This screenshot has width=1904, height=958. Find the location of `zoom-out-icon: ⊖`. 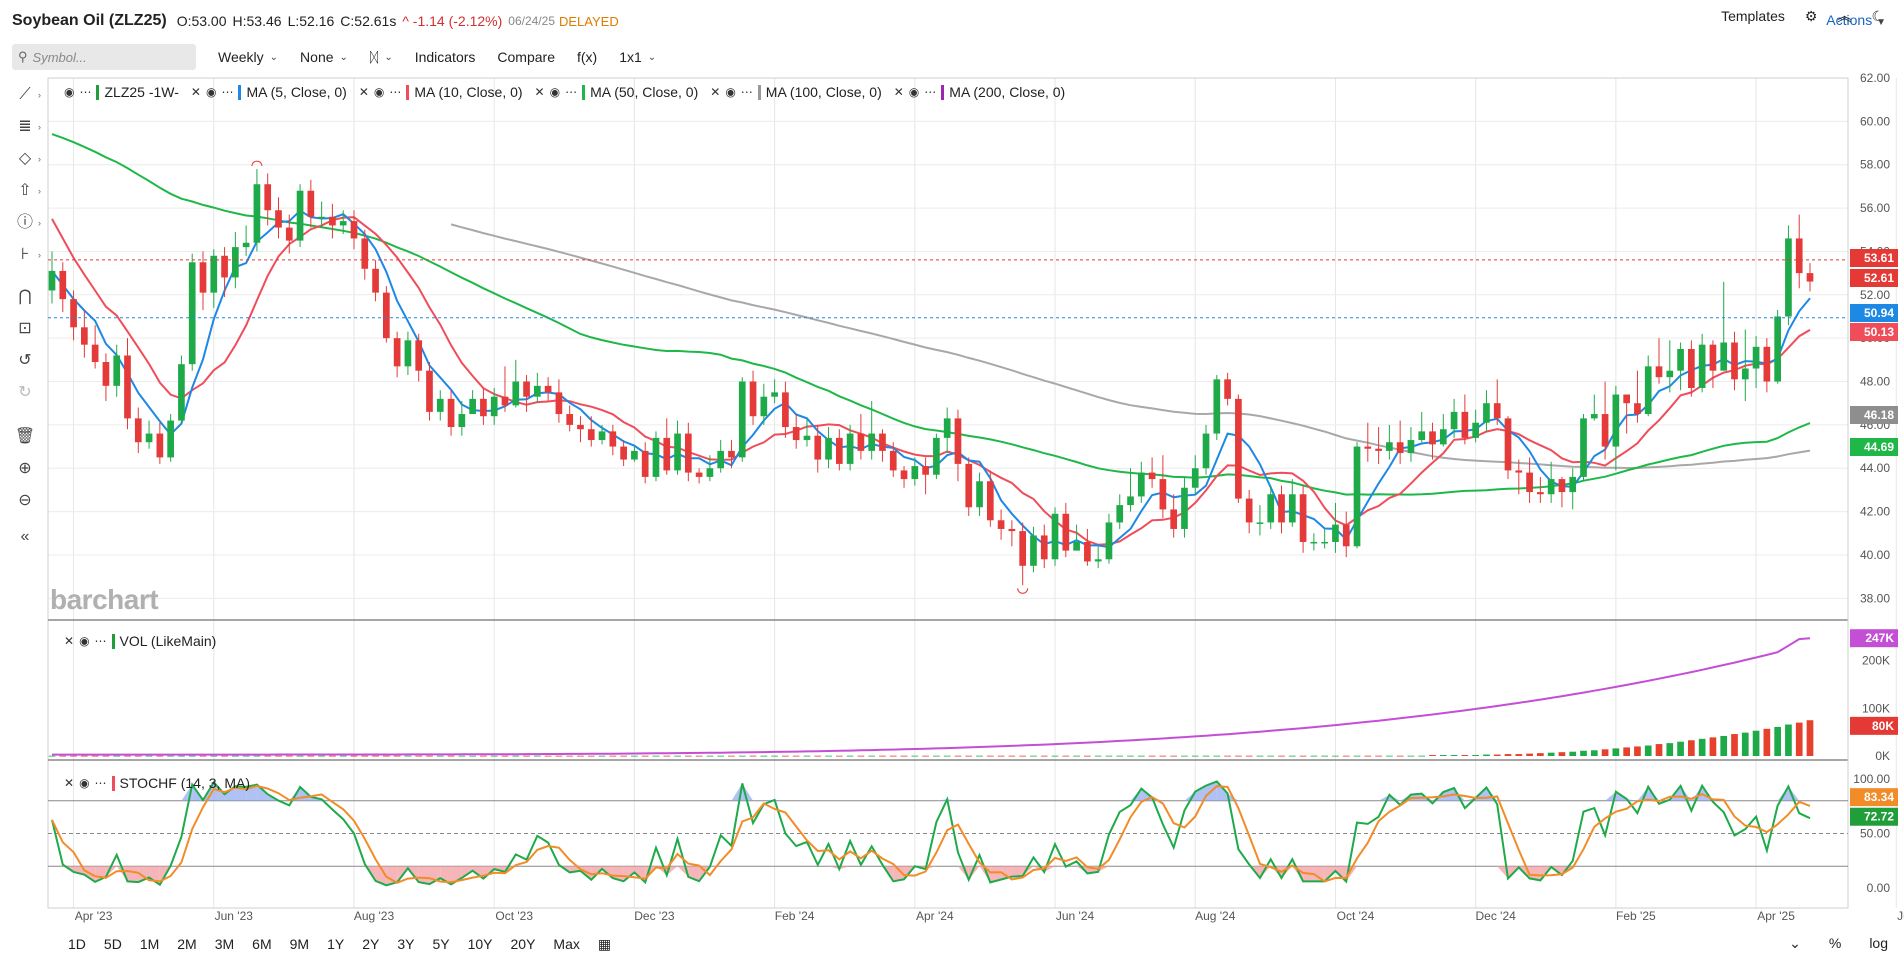

zoom-out-icon: ⊖ is located at coordinates (25, 500).